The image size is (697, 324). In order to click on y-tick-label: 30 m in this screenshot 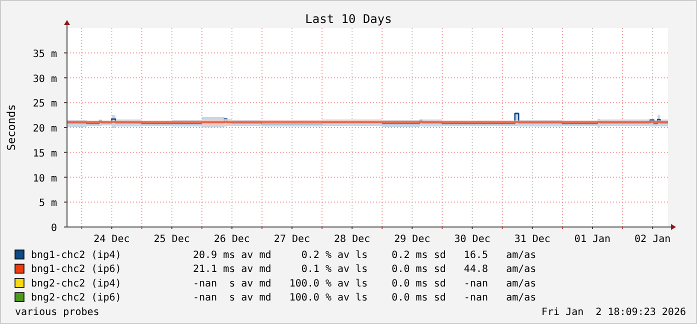, I will do `click(44, 79)`.